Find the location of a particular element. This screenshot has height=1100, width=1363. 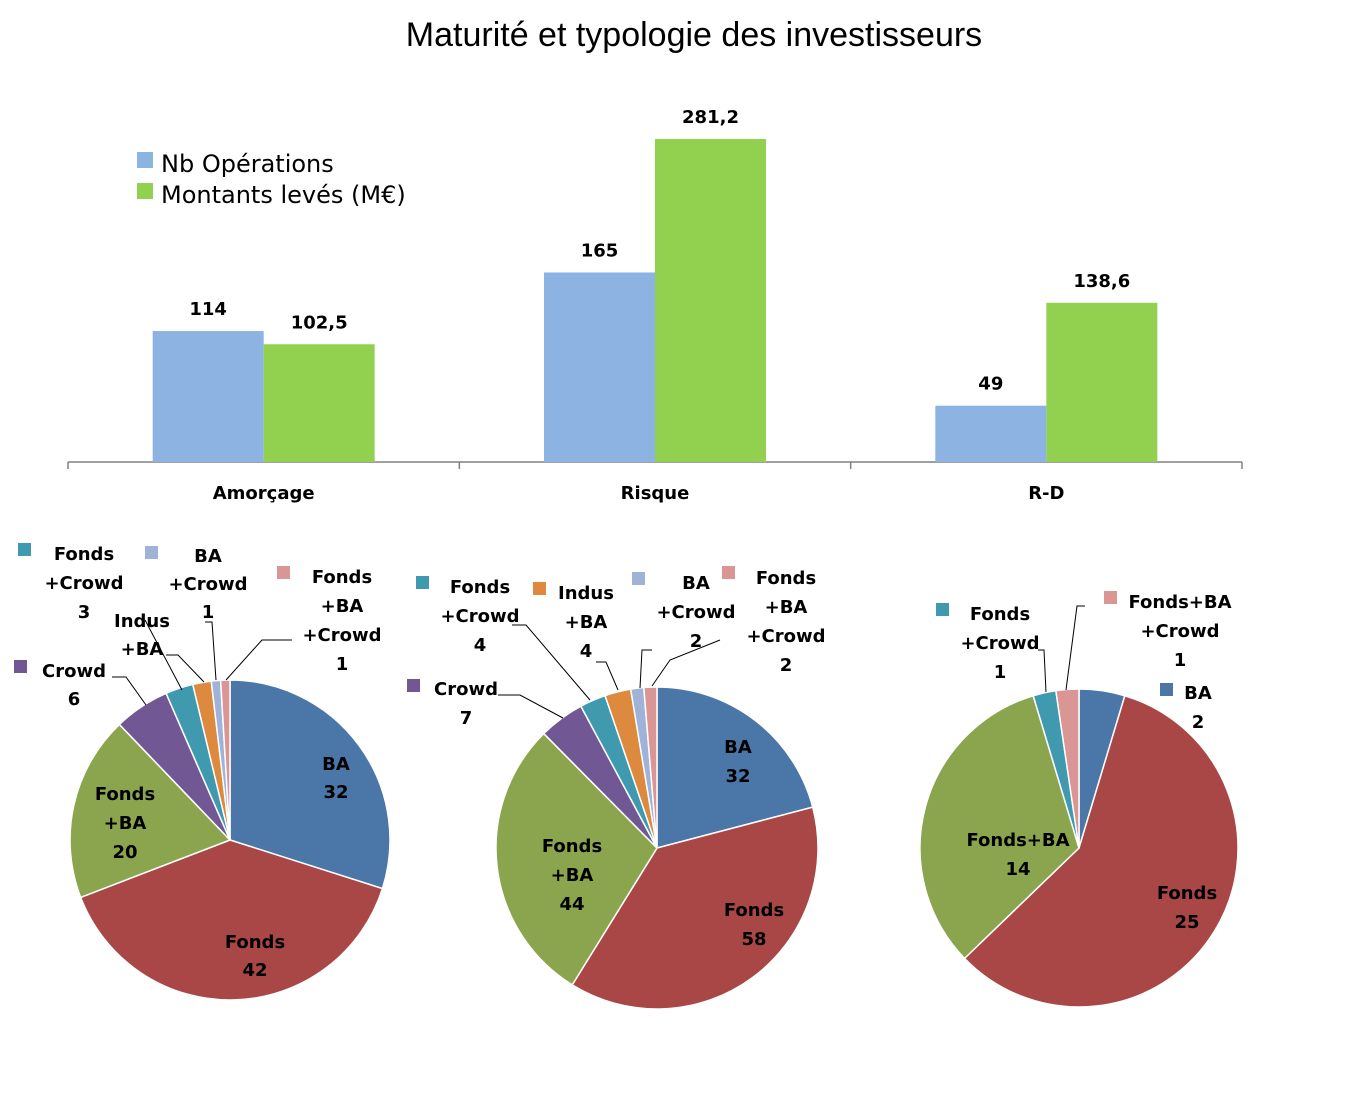

x-tick-label: Amorçage is located at coordinates (264, 493).